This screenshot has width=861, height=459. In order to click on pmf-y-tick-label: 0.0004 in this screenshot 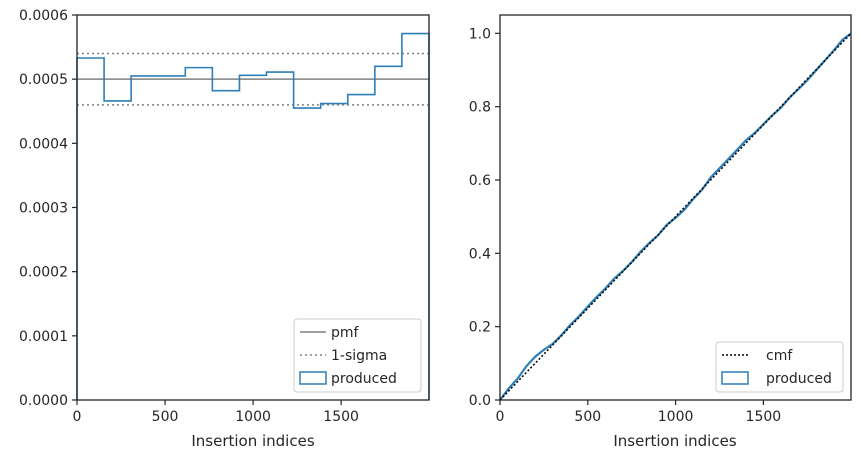, I will do `click(43, 144)`.